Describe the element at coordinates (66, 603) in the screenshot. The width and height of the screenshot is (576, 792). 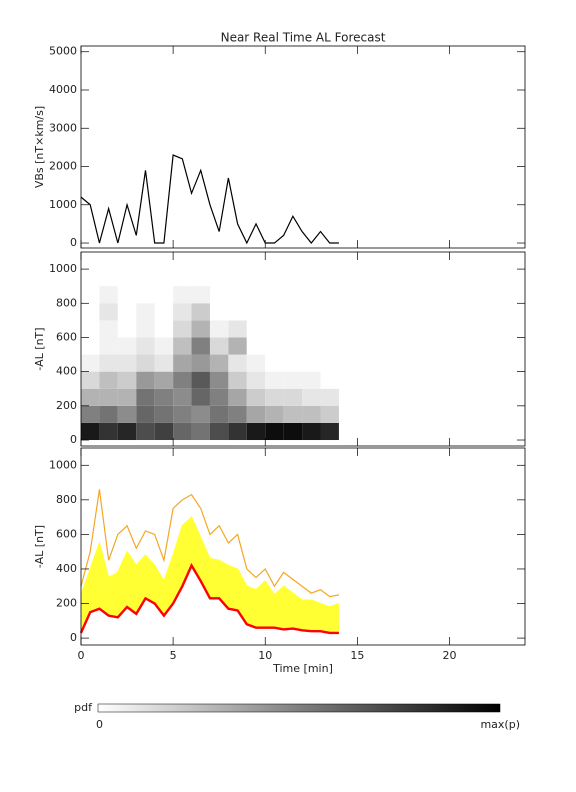
I see `y-tick-label: 200` at that location.